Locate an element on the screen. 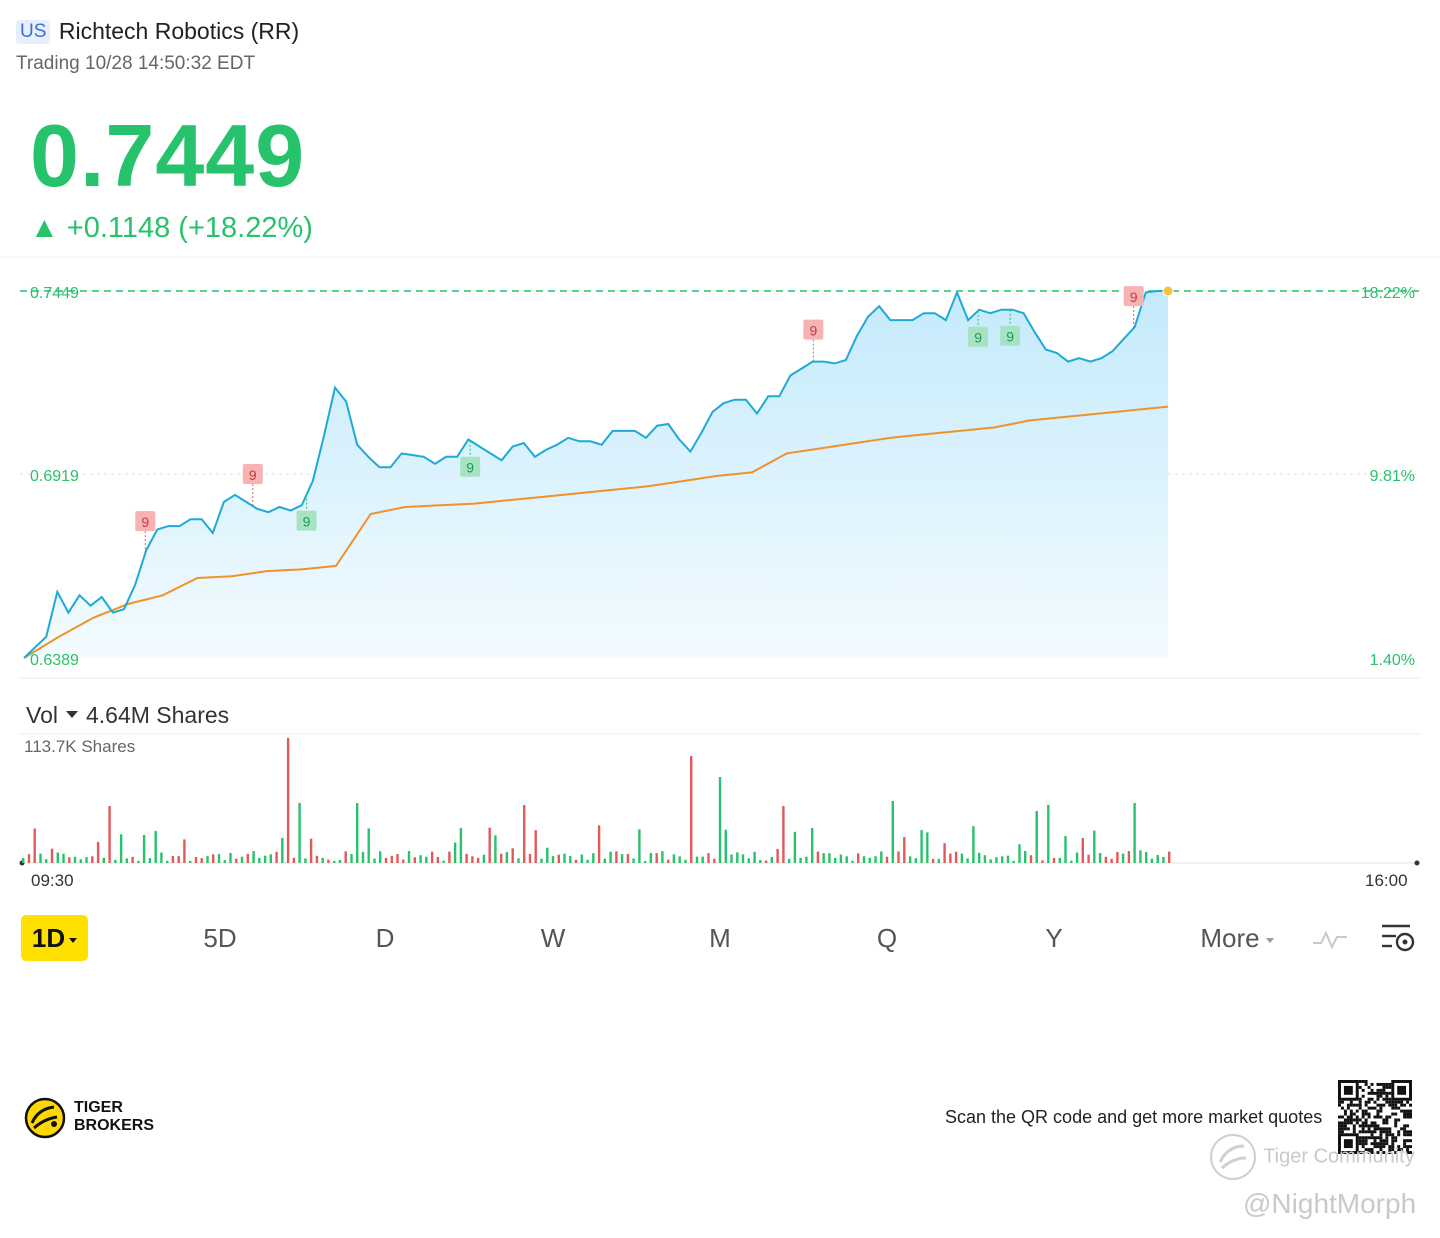 This screenshot has height=1238, width=1440. tab-more: More is located at coordinates (1237, 936).